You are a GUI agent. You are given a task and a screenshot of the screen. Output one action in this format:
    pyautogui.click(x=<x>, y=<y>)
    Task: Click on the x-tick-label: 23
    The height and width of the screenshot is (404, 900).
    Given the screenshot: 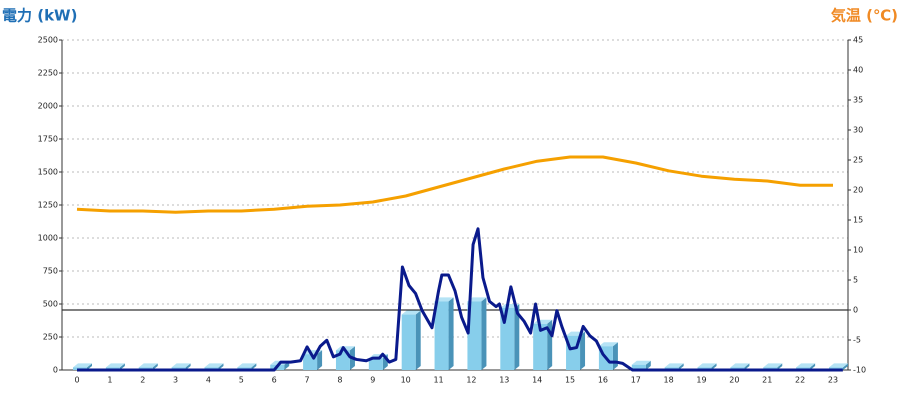 What is the action you would take?
    pyautogui.click(x=833, y=380)
    